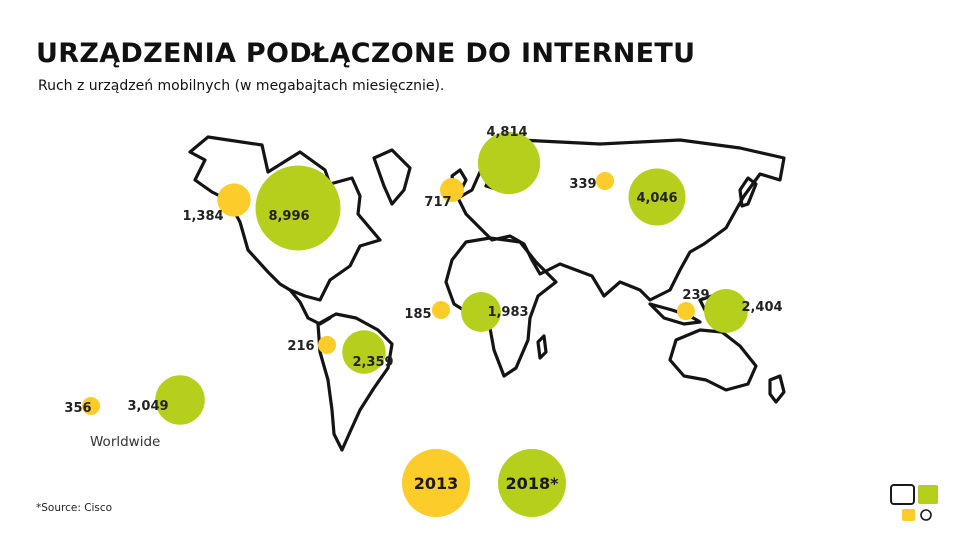  What do you see at coordinates (417, 314) in the screenshot?
I see `label-2013-africa: 185` at bounding box center [417, 314].